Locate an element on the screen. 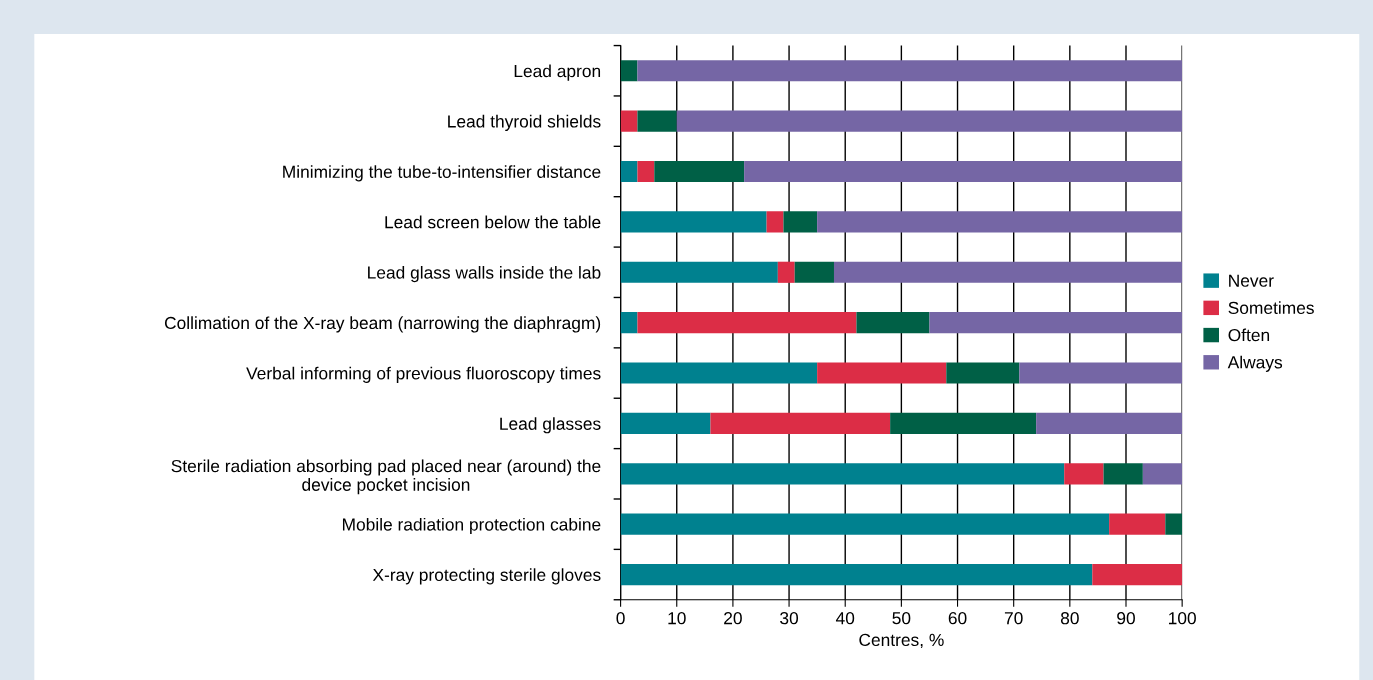 The height and width of the screenshot is (680, 1373). x-tick-label: 50 is located at coordinates (901, 618).